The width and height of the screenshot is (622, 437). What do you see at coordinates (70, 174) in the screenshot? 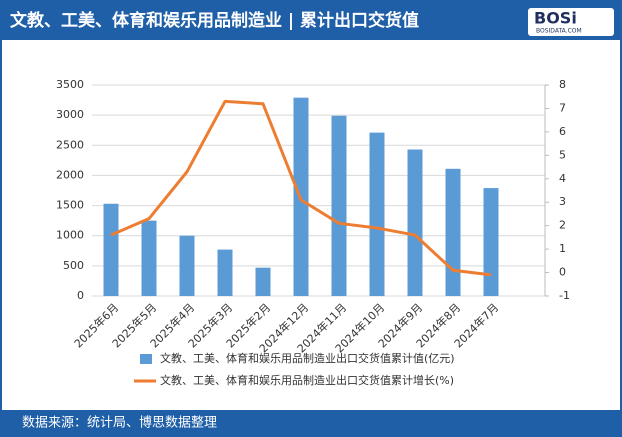
I see `y-tick-label: 2000` at bounding box center [70, 174].